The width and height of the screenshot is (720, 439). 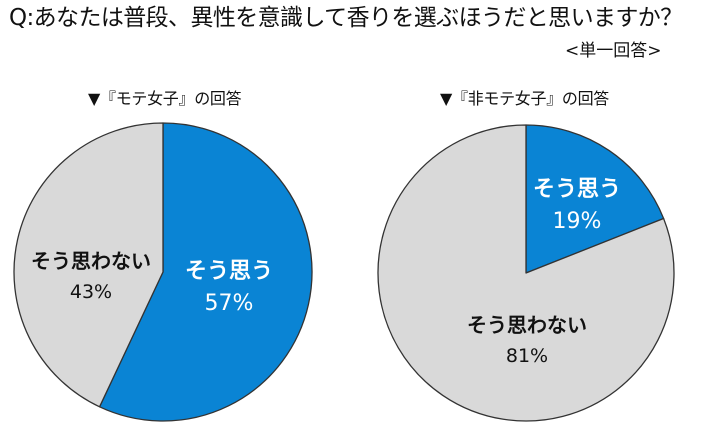 I want to click on answer-type-label: <単一回答>, so click(x=613, y=51).